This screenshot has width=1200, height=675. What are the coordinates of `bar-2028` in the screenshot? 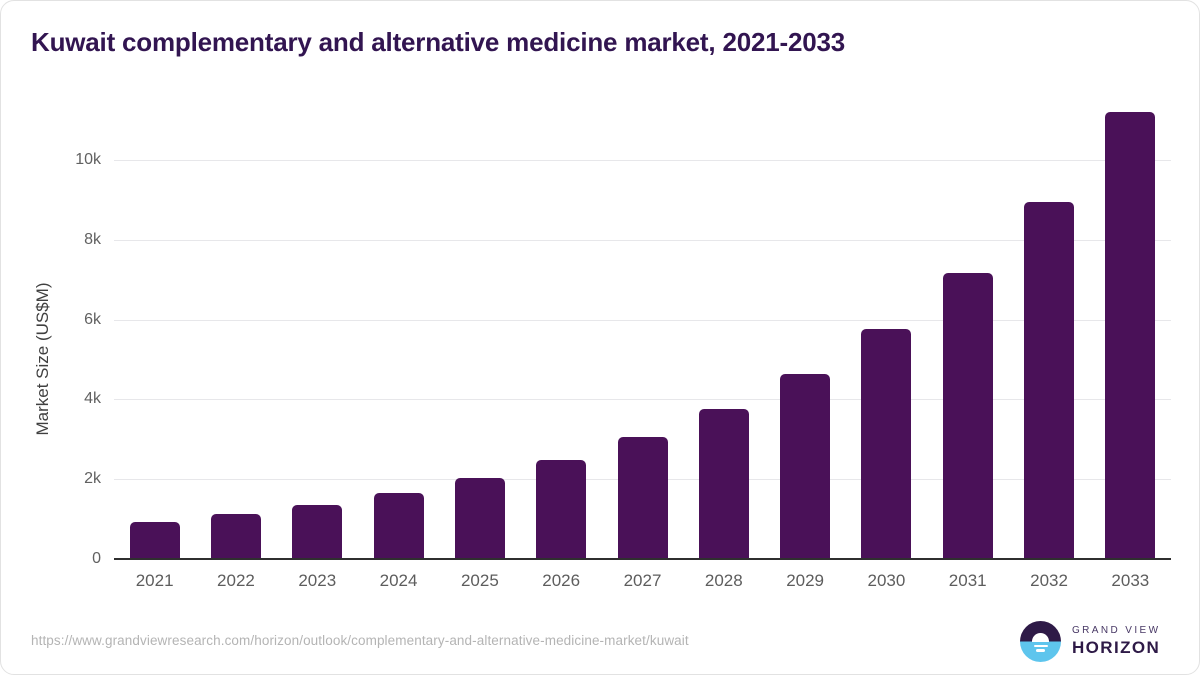 It's located at (723, 483).